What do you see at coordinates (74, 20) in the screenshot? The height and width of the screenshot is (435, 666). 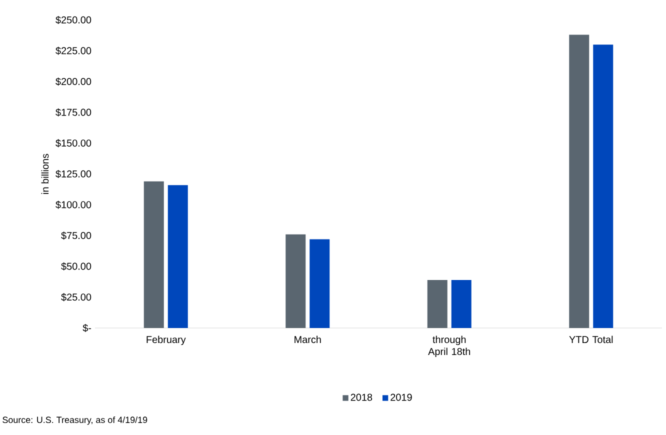 I see `y-tick-label: $250.00` at bounding box center [74, 20].